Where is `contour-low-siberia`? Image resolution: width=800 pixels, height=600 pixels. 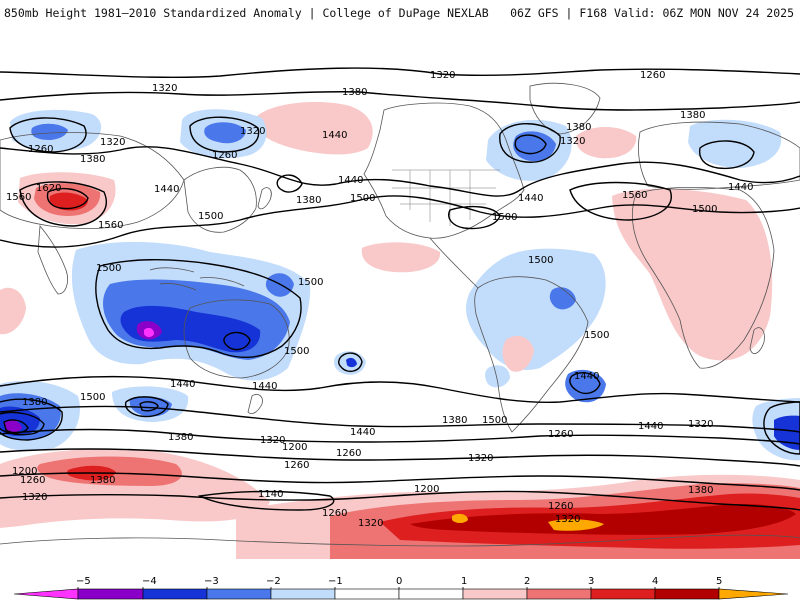 contour-low-siberia is located at coordinates (224, 134).